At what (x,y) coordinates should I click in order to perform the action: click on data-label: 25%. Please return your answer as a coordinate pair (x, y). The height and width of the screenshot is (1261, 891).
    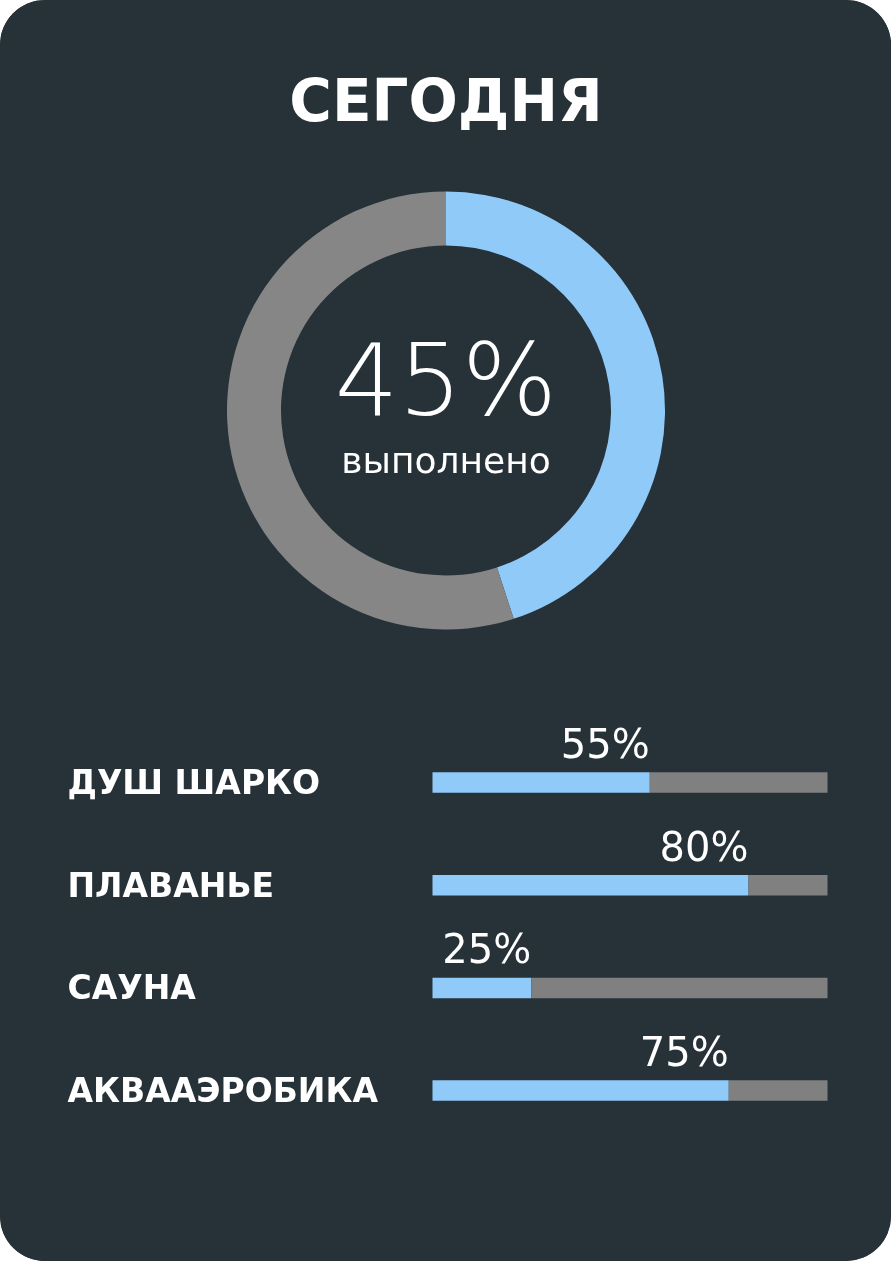
    Looking at the image, I should click on (487, 949).